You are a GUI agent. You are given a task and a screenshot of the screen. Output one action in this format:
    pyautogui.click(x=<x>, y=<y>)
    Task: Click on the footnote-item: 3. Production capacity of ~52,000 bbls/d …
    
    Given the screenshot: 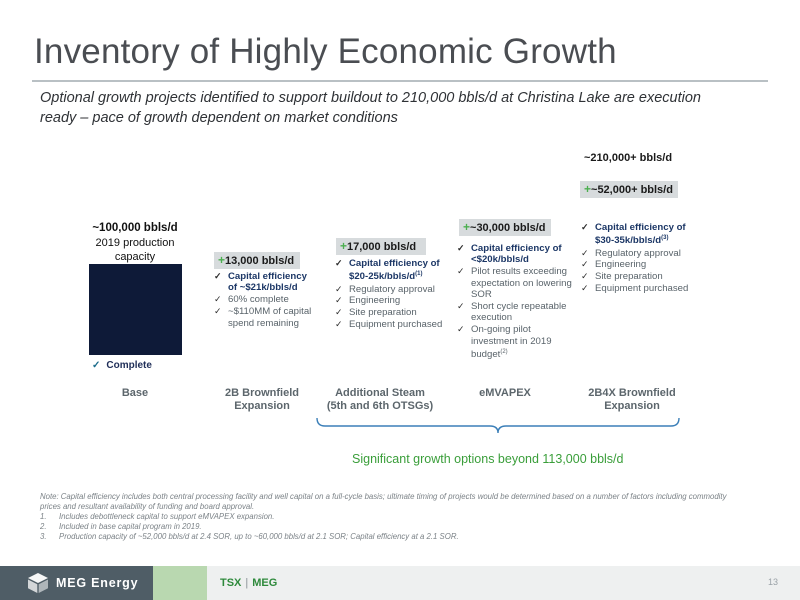 What is the action you would take?
    pyautogui.click(x=249, y=536)
    